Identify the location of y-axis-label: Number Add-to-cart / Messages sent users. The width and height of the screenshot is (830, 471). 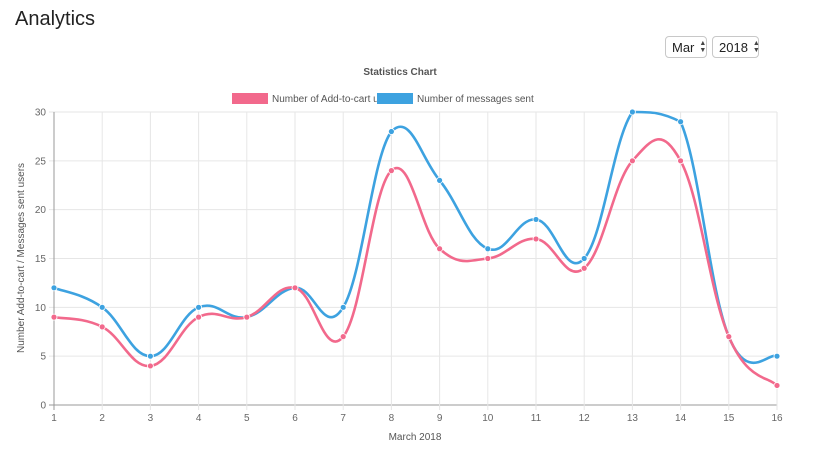
(21, 258).